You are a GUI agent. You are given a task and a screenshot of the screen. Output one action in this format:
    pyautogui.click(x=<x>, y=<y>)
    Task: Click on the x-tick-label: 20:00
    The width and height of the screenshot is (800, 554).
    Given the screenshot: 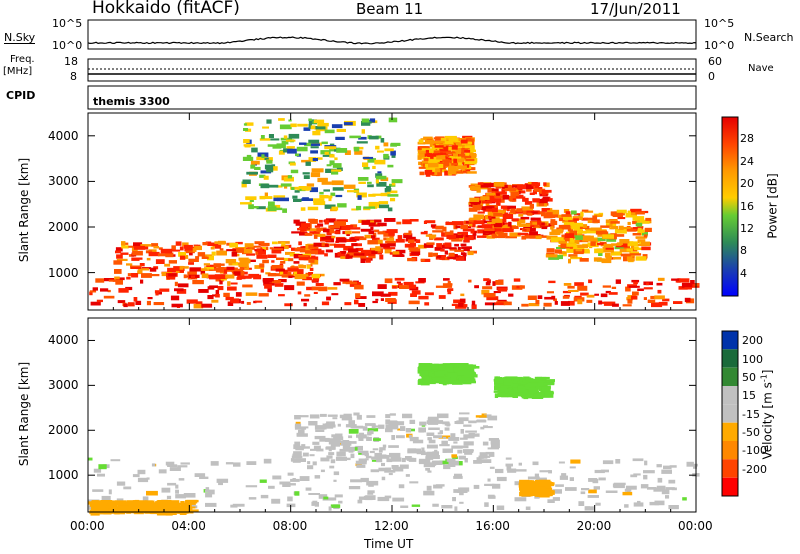 What is the action you would take?
    pyautogui.click(x=594, y=526)
    